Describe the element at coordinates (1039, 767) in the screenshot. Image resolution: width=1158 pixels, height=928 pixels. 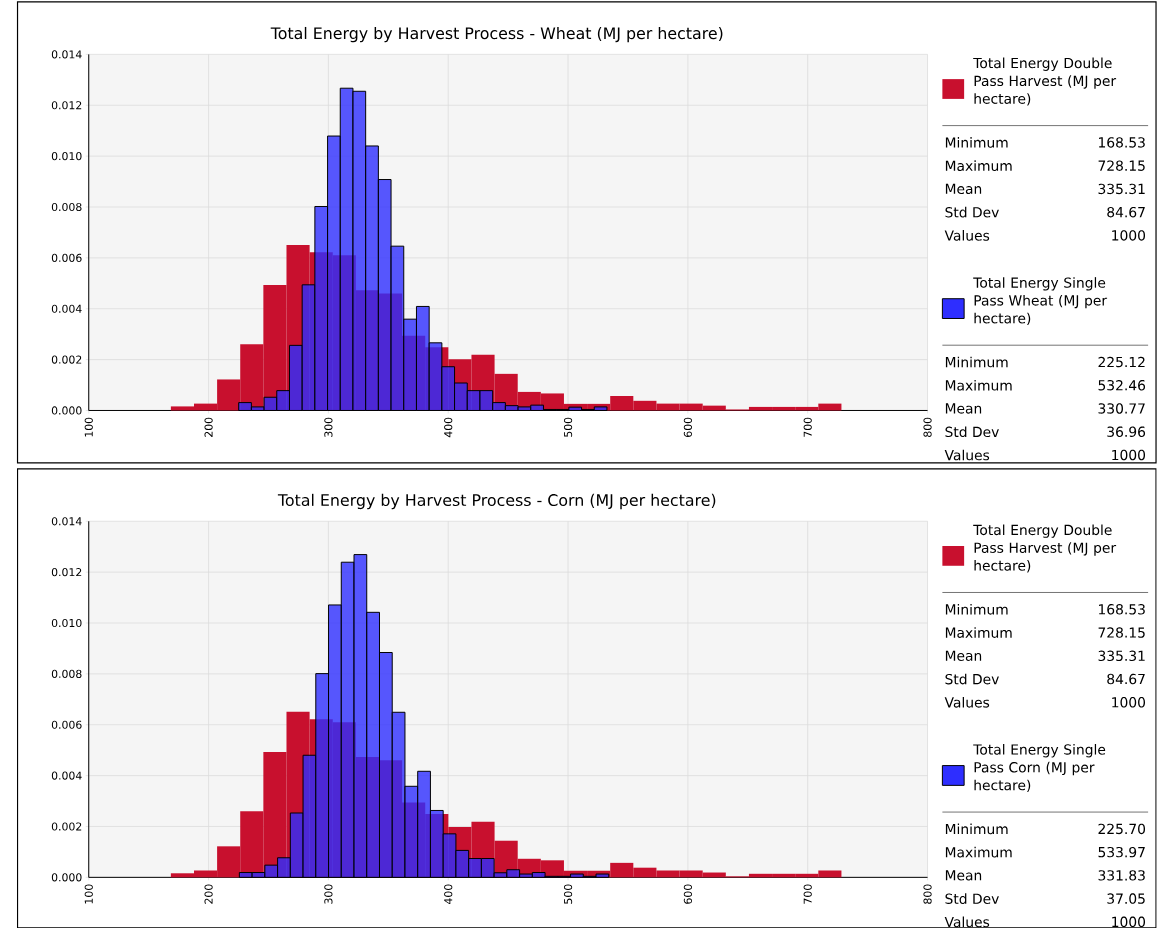
I see `legend-label: Total Energy Single Pass Corn (MJ per hectare)` at that location.